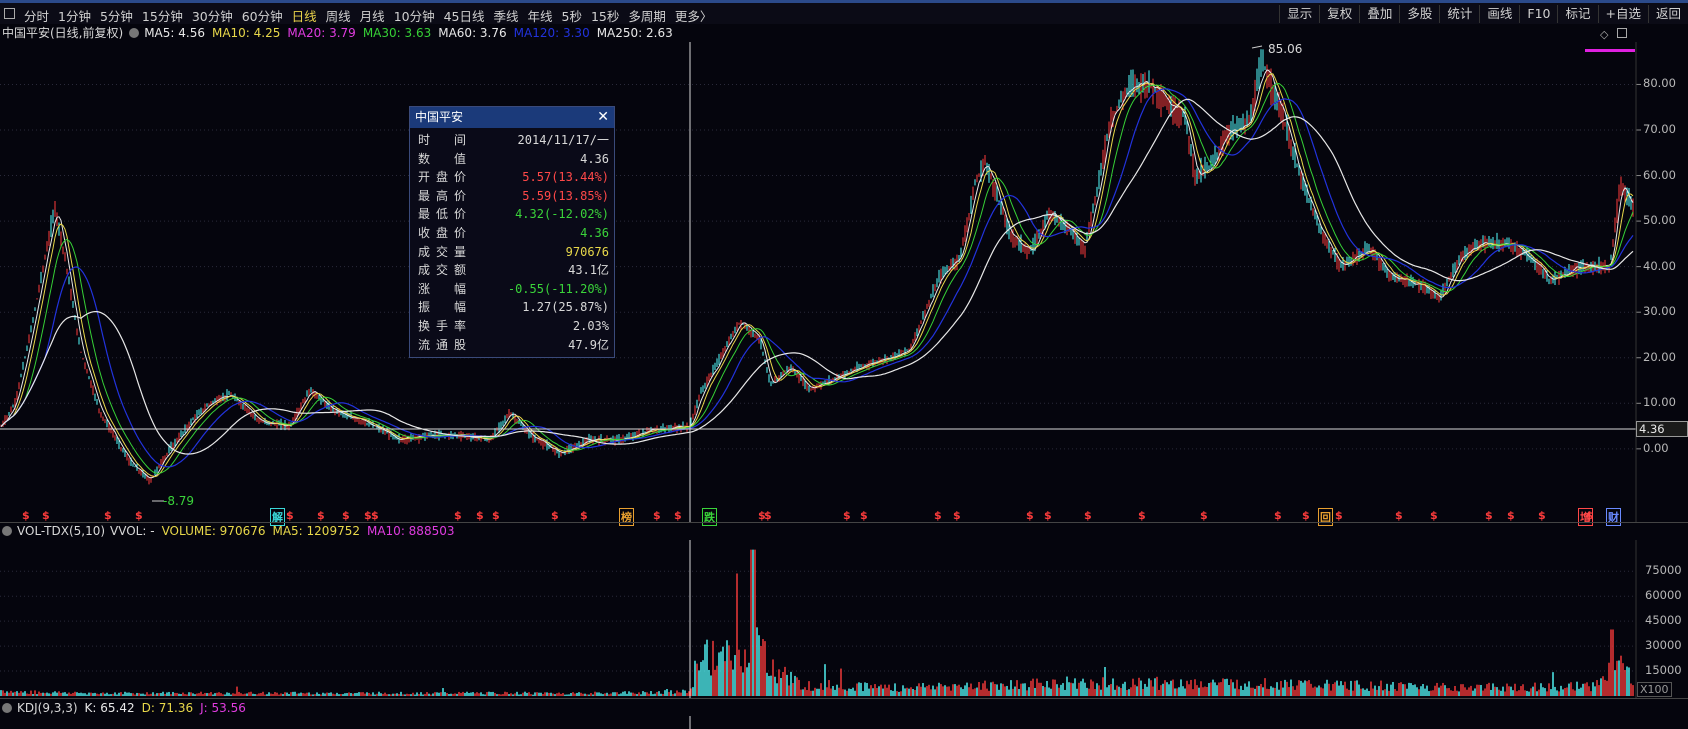 The image size is (1688, 729). I want to click on tool-8: +自选, so click(1622, 14).